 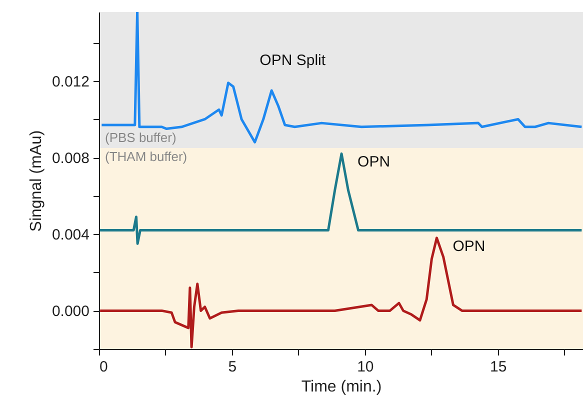 What do you see at coordinates (36, 181) in the screenshot?
I see `y-axis-title: Singnal (mAu)` at bounding box center [36, 181].